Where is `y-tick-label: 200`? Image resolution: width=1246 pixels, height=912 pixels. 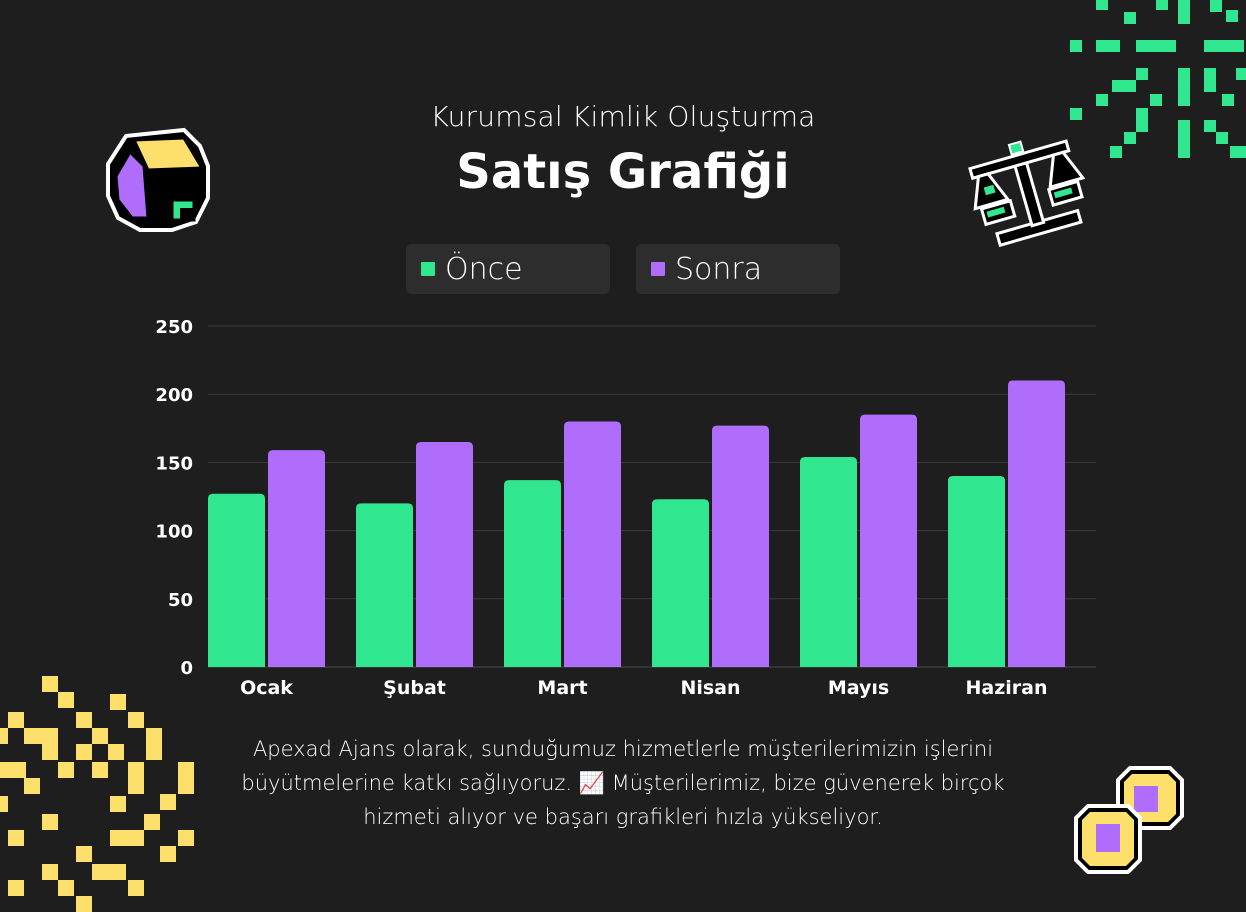
y-tick-label: 200 is located at coordinates (174, 395).